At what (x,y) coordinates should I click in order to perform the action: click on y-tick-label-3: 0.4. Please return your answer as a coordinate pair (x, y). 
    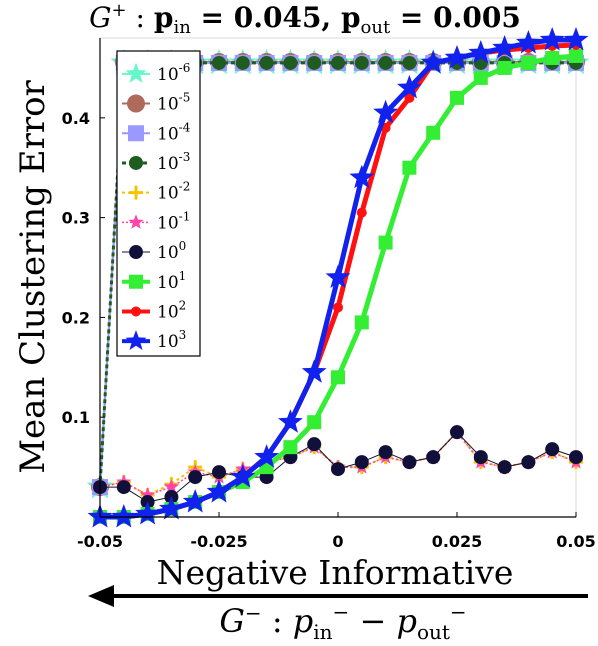
    Looking at the image, I should click on (76, 118).